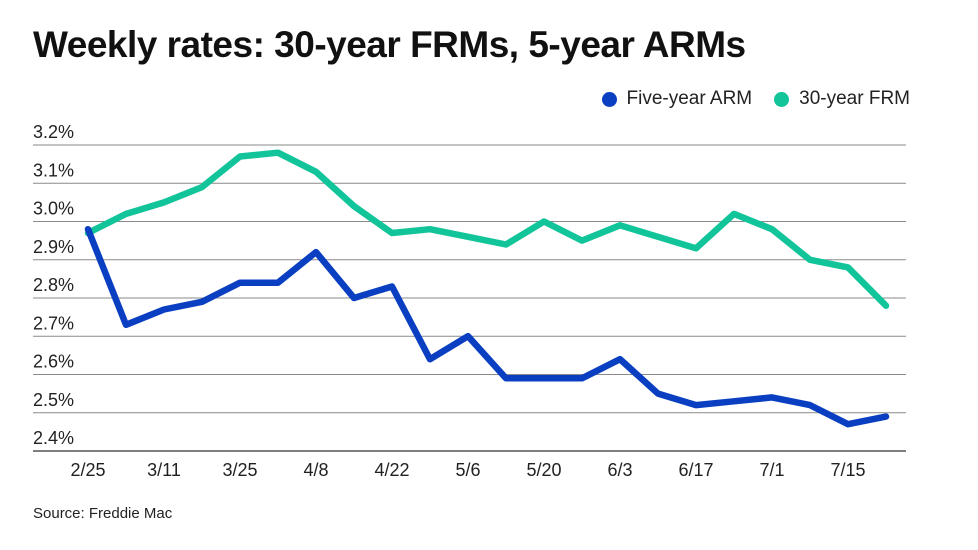 This screenshot has width=978, height=550. I want to click on y-tick-label: 3.1%, so click(53, 170).